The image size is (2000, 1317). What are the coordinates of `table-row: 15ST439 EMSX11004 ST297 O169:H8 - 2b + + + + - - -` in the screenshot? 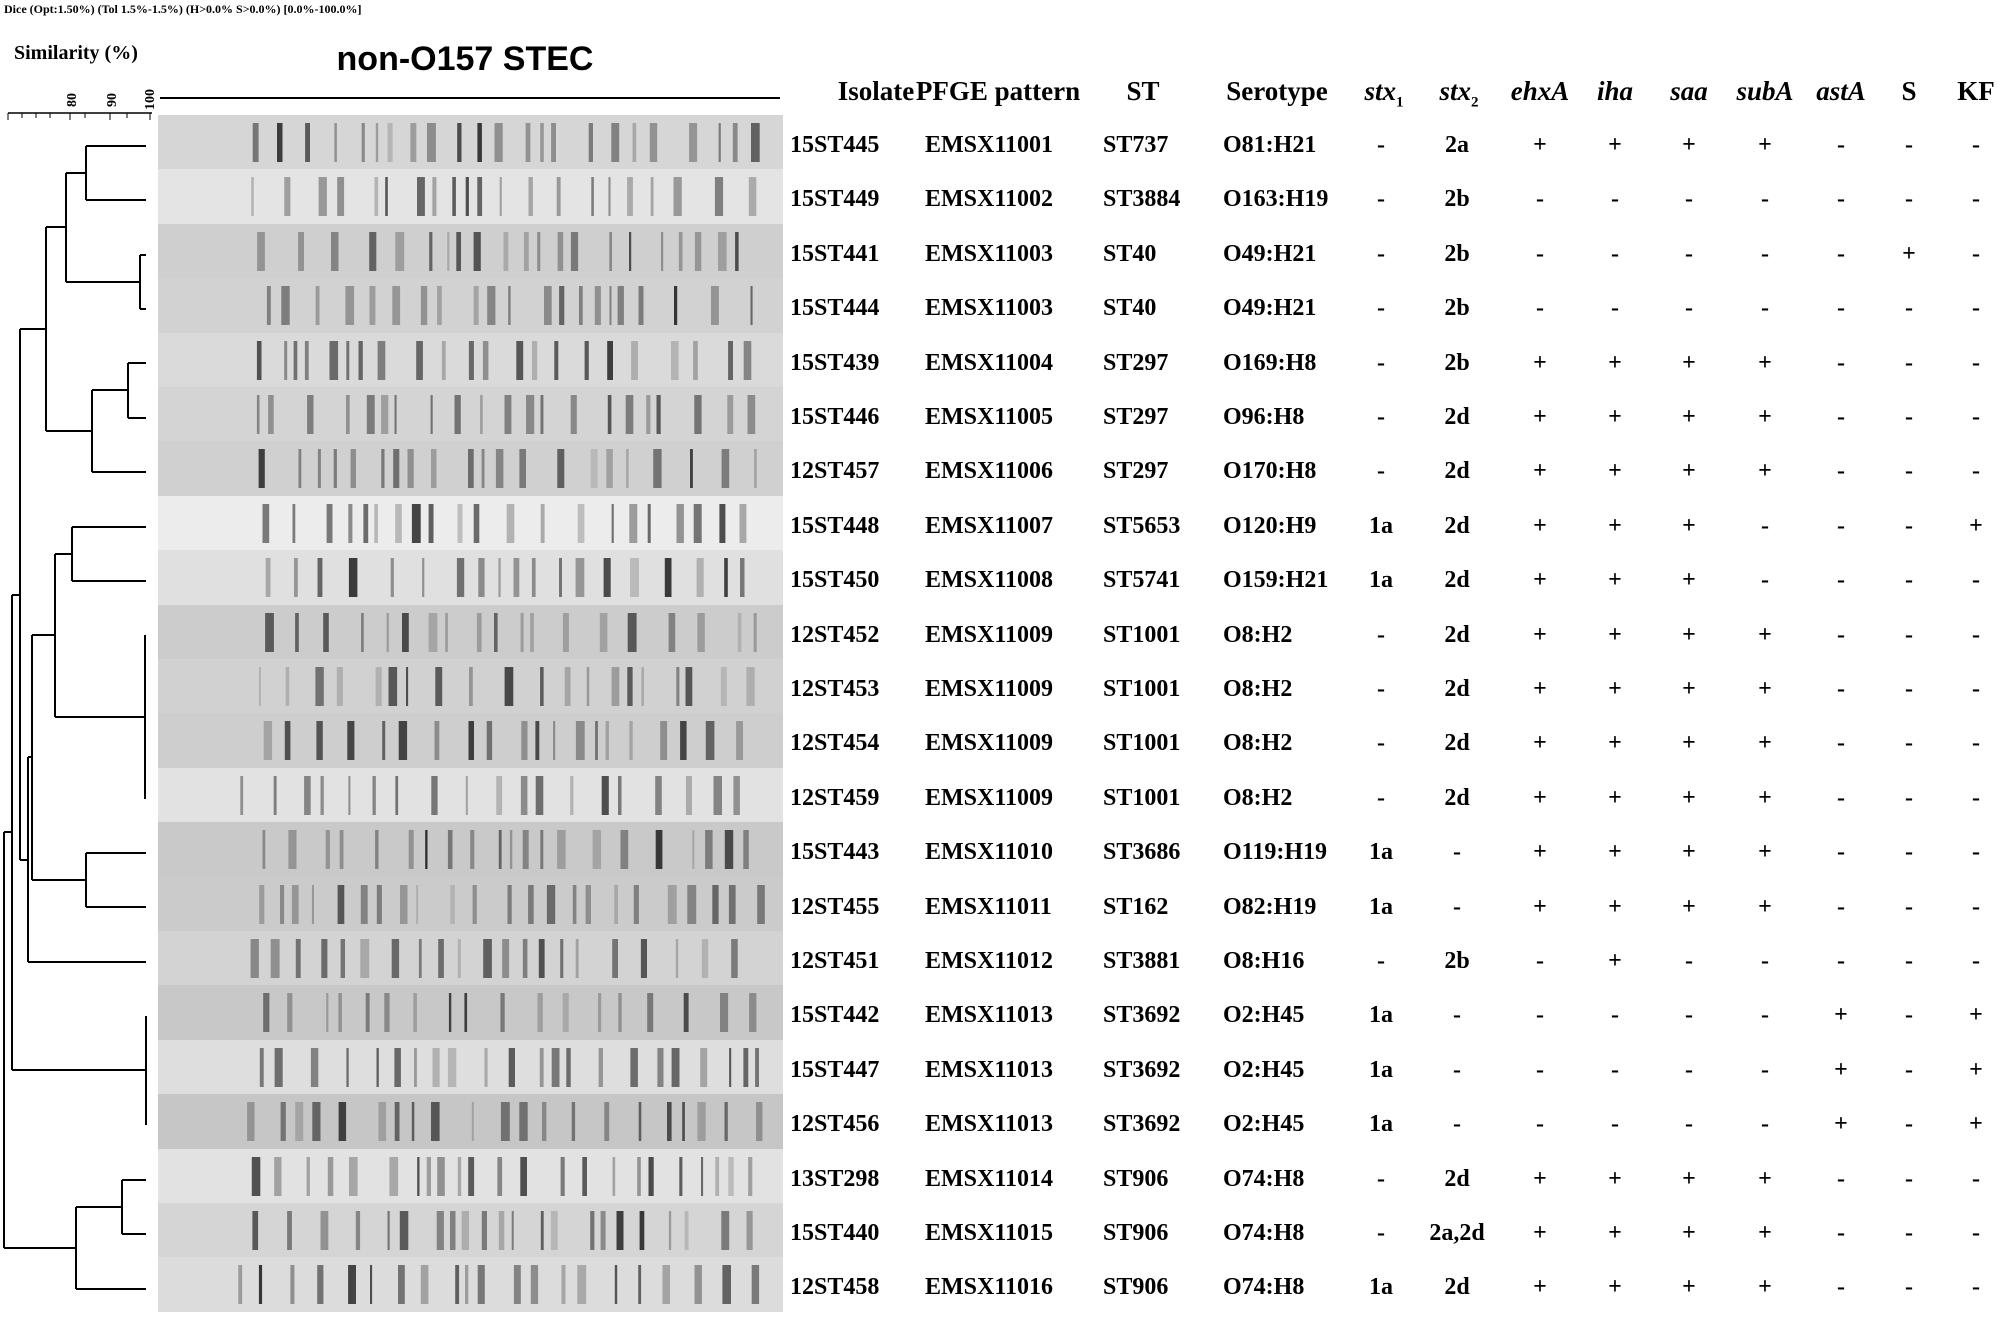 It's located at (1000, 363).